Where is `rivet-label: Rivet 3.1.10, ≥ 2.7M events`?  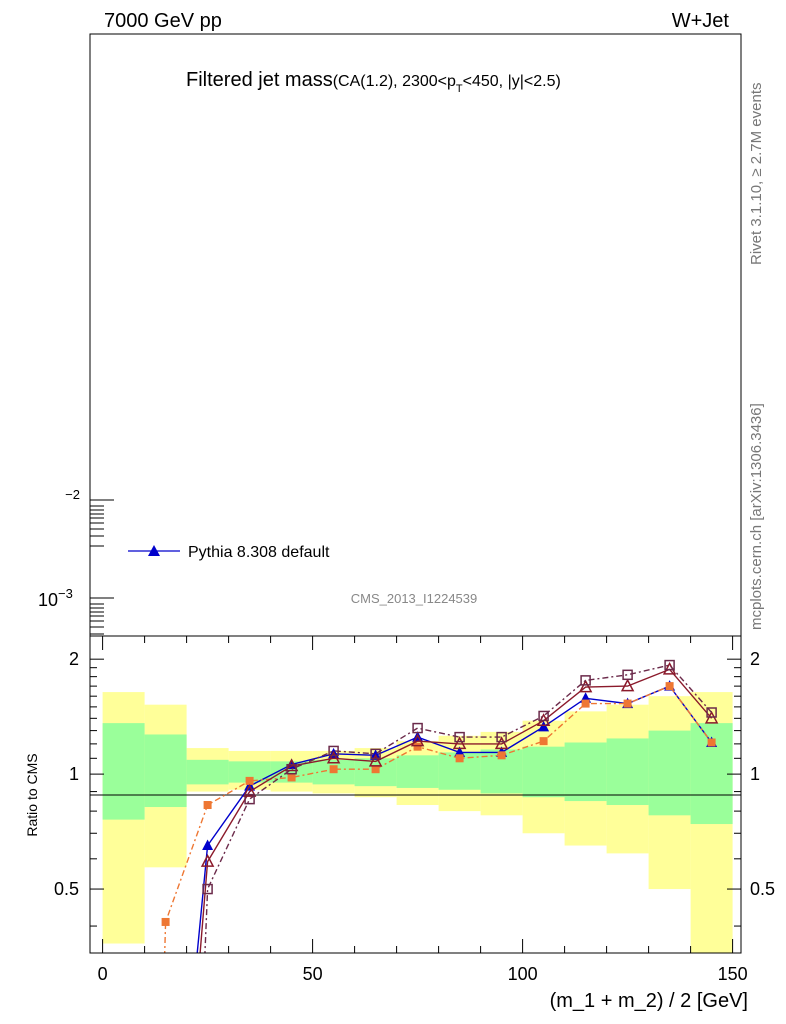 rivet-label: Rivet 3.1.10, ≥ 2.7M events is located at coordinates (756, 174).